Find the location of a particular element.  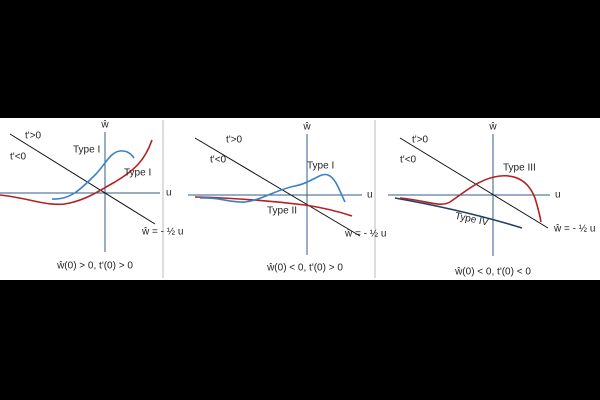

caption: ŵ(0) < 0, t'(0) > 0 is located at coordinates (304, 268).